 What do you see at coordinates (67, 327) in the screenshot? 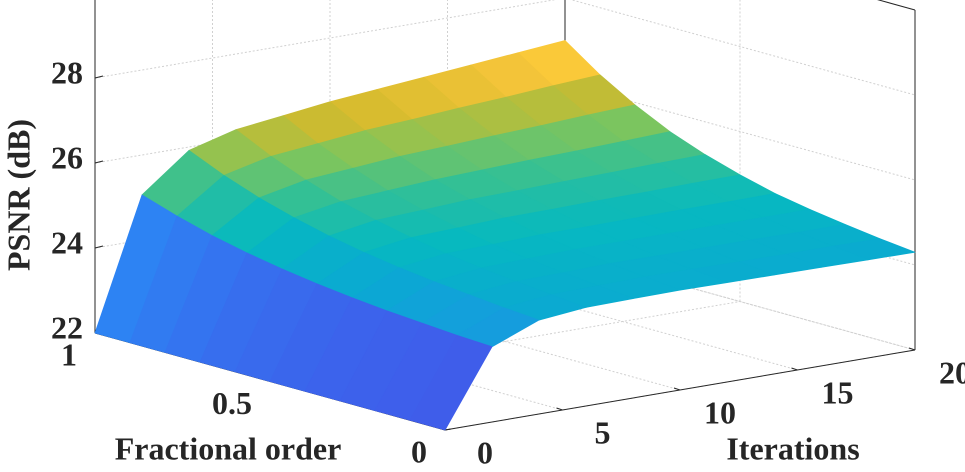
I see `z-tick-label: 22` at bounding box center [67, 327].